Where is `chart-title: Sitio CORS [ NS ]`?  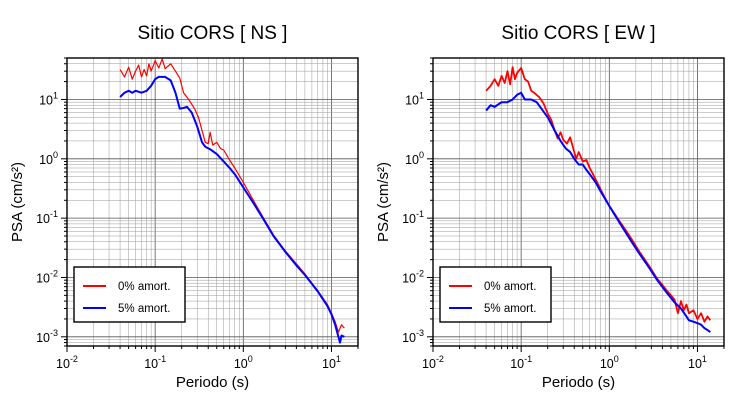 chart-title: Sitio CORS [ NS ] is located at coordinates (213, 33).